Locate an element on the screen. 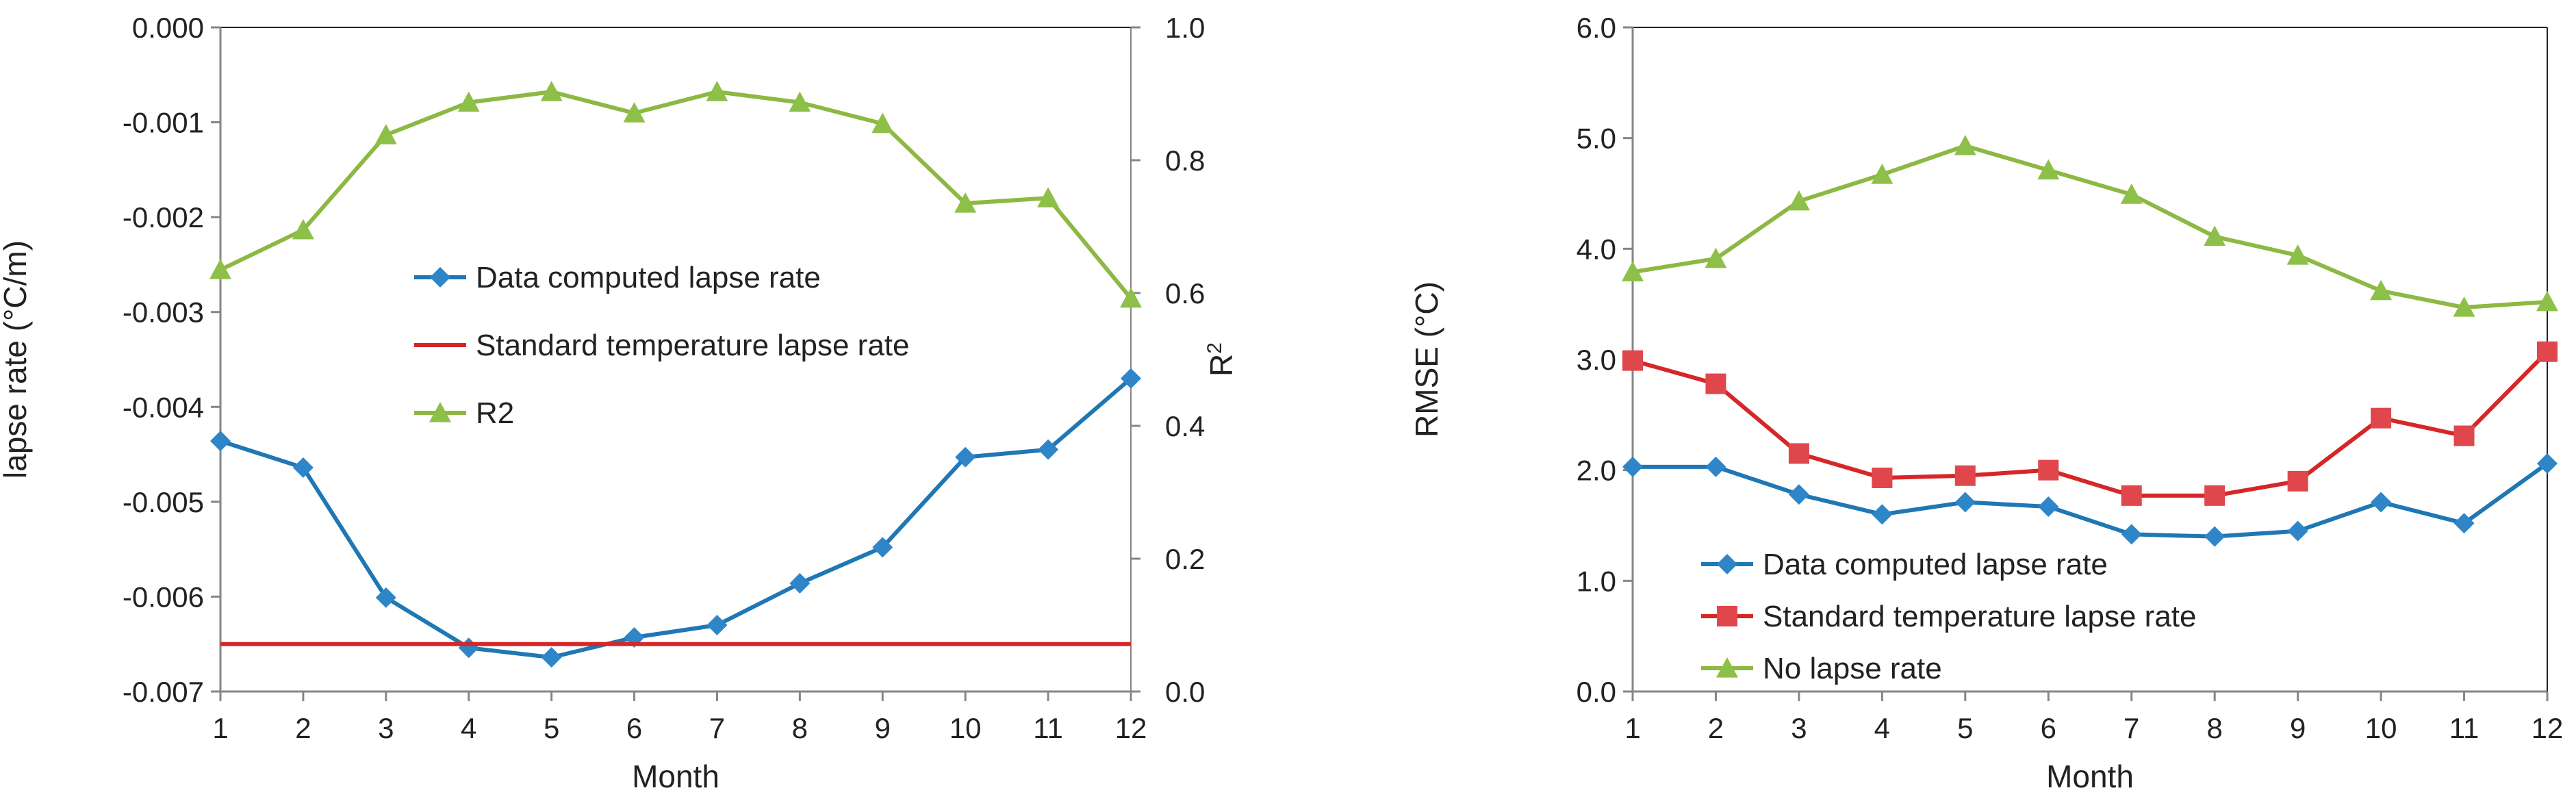  x-tick-label: 2 is located at coordinates (1716, 728).